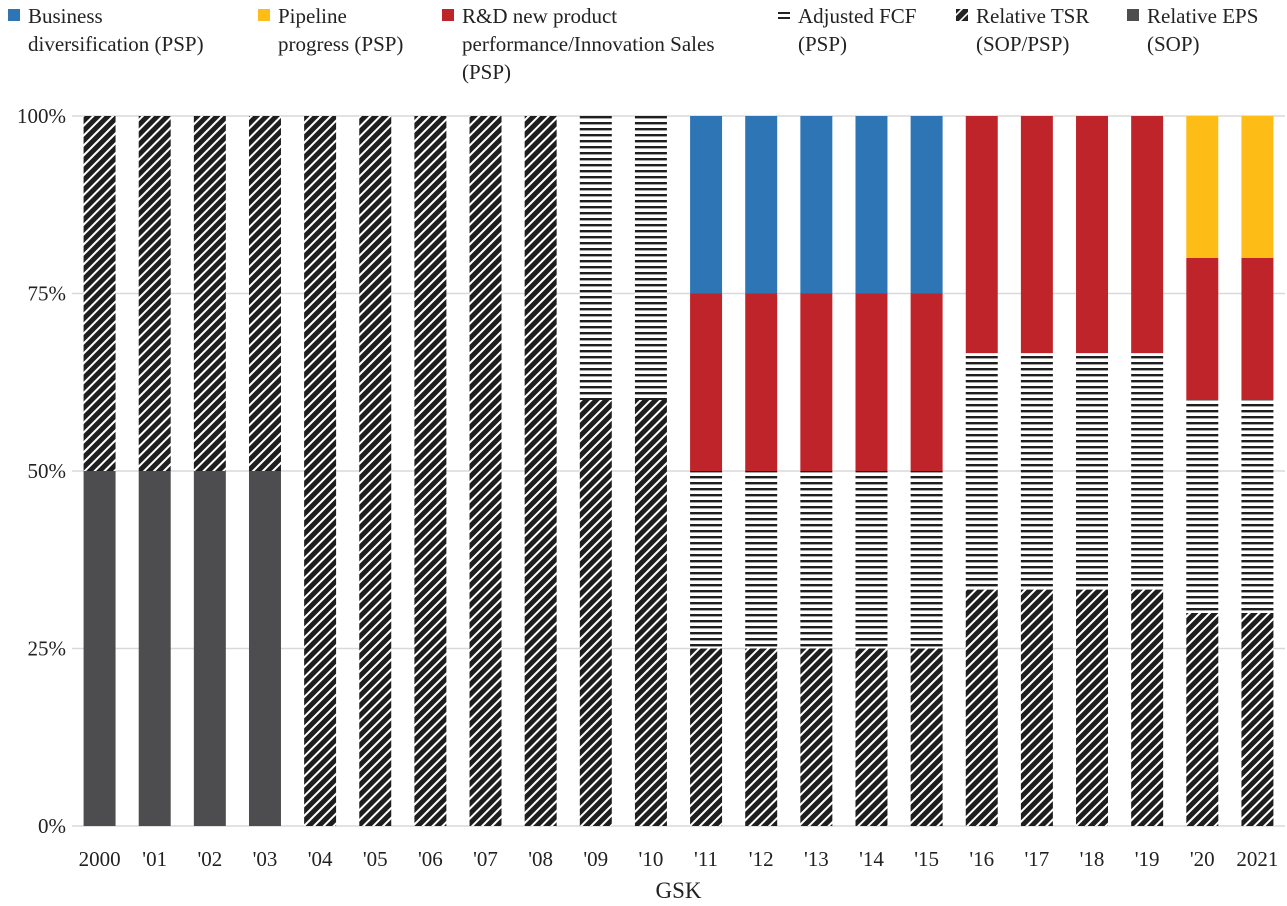  What do you see at coordinates (1036, 859) in the screenshot?
I see `x-tick-label: '17` at bounding box center [1036, 859].